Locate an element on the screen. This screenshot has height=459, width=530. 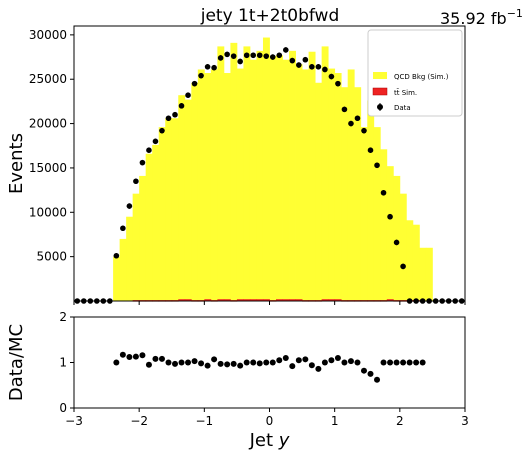
luminosity-label: 35.92 fb−1 is located at coordinates (481, 17).